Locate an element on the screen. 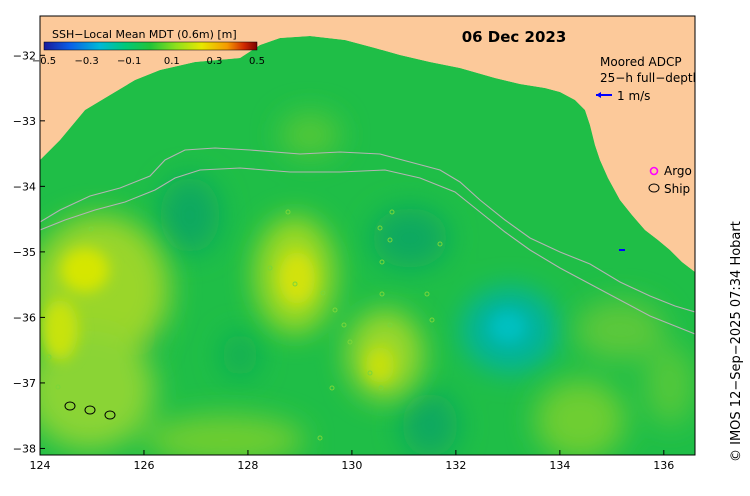 The width and height of the screenshot is (750, 496). credit-label: © IMOS 12−Sep−2025 07:34 Hobart is located at coordinates (736, 341).